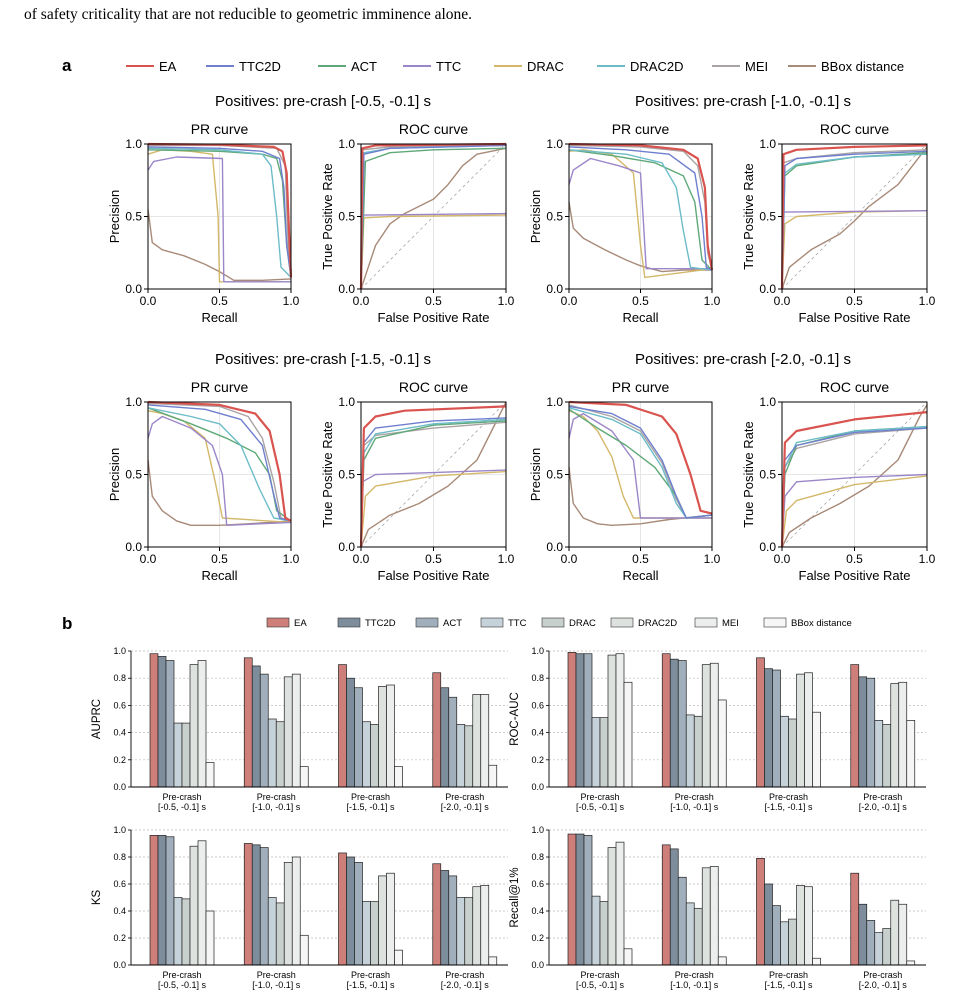 This screenshot has height=1000, width=957. I want to click on bar-legend-swatch-bbox-distance, so click(775, 622).